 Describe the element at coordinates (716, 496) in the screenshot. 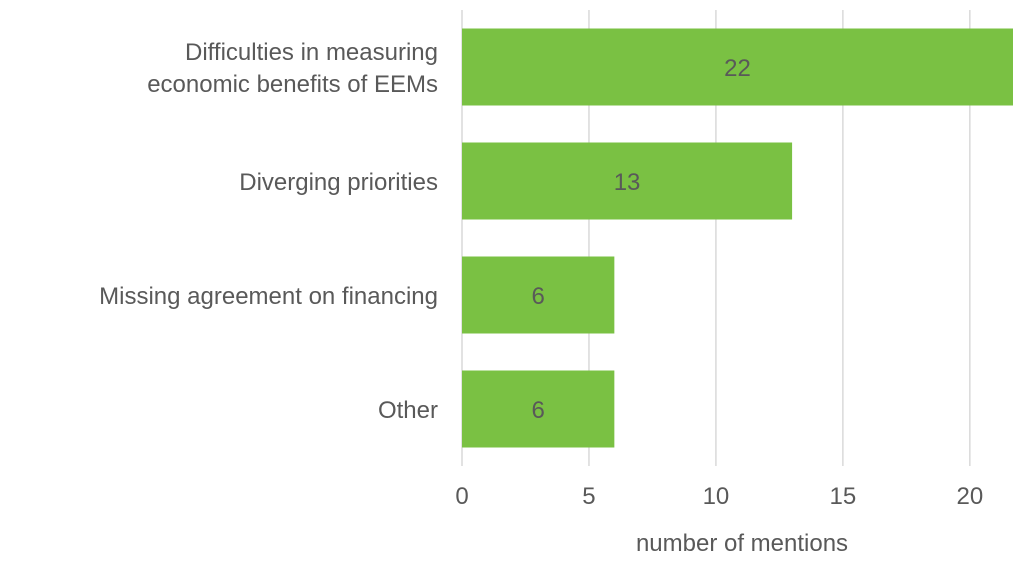

I see `x-tick-label: 10` at that location.